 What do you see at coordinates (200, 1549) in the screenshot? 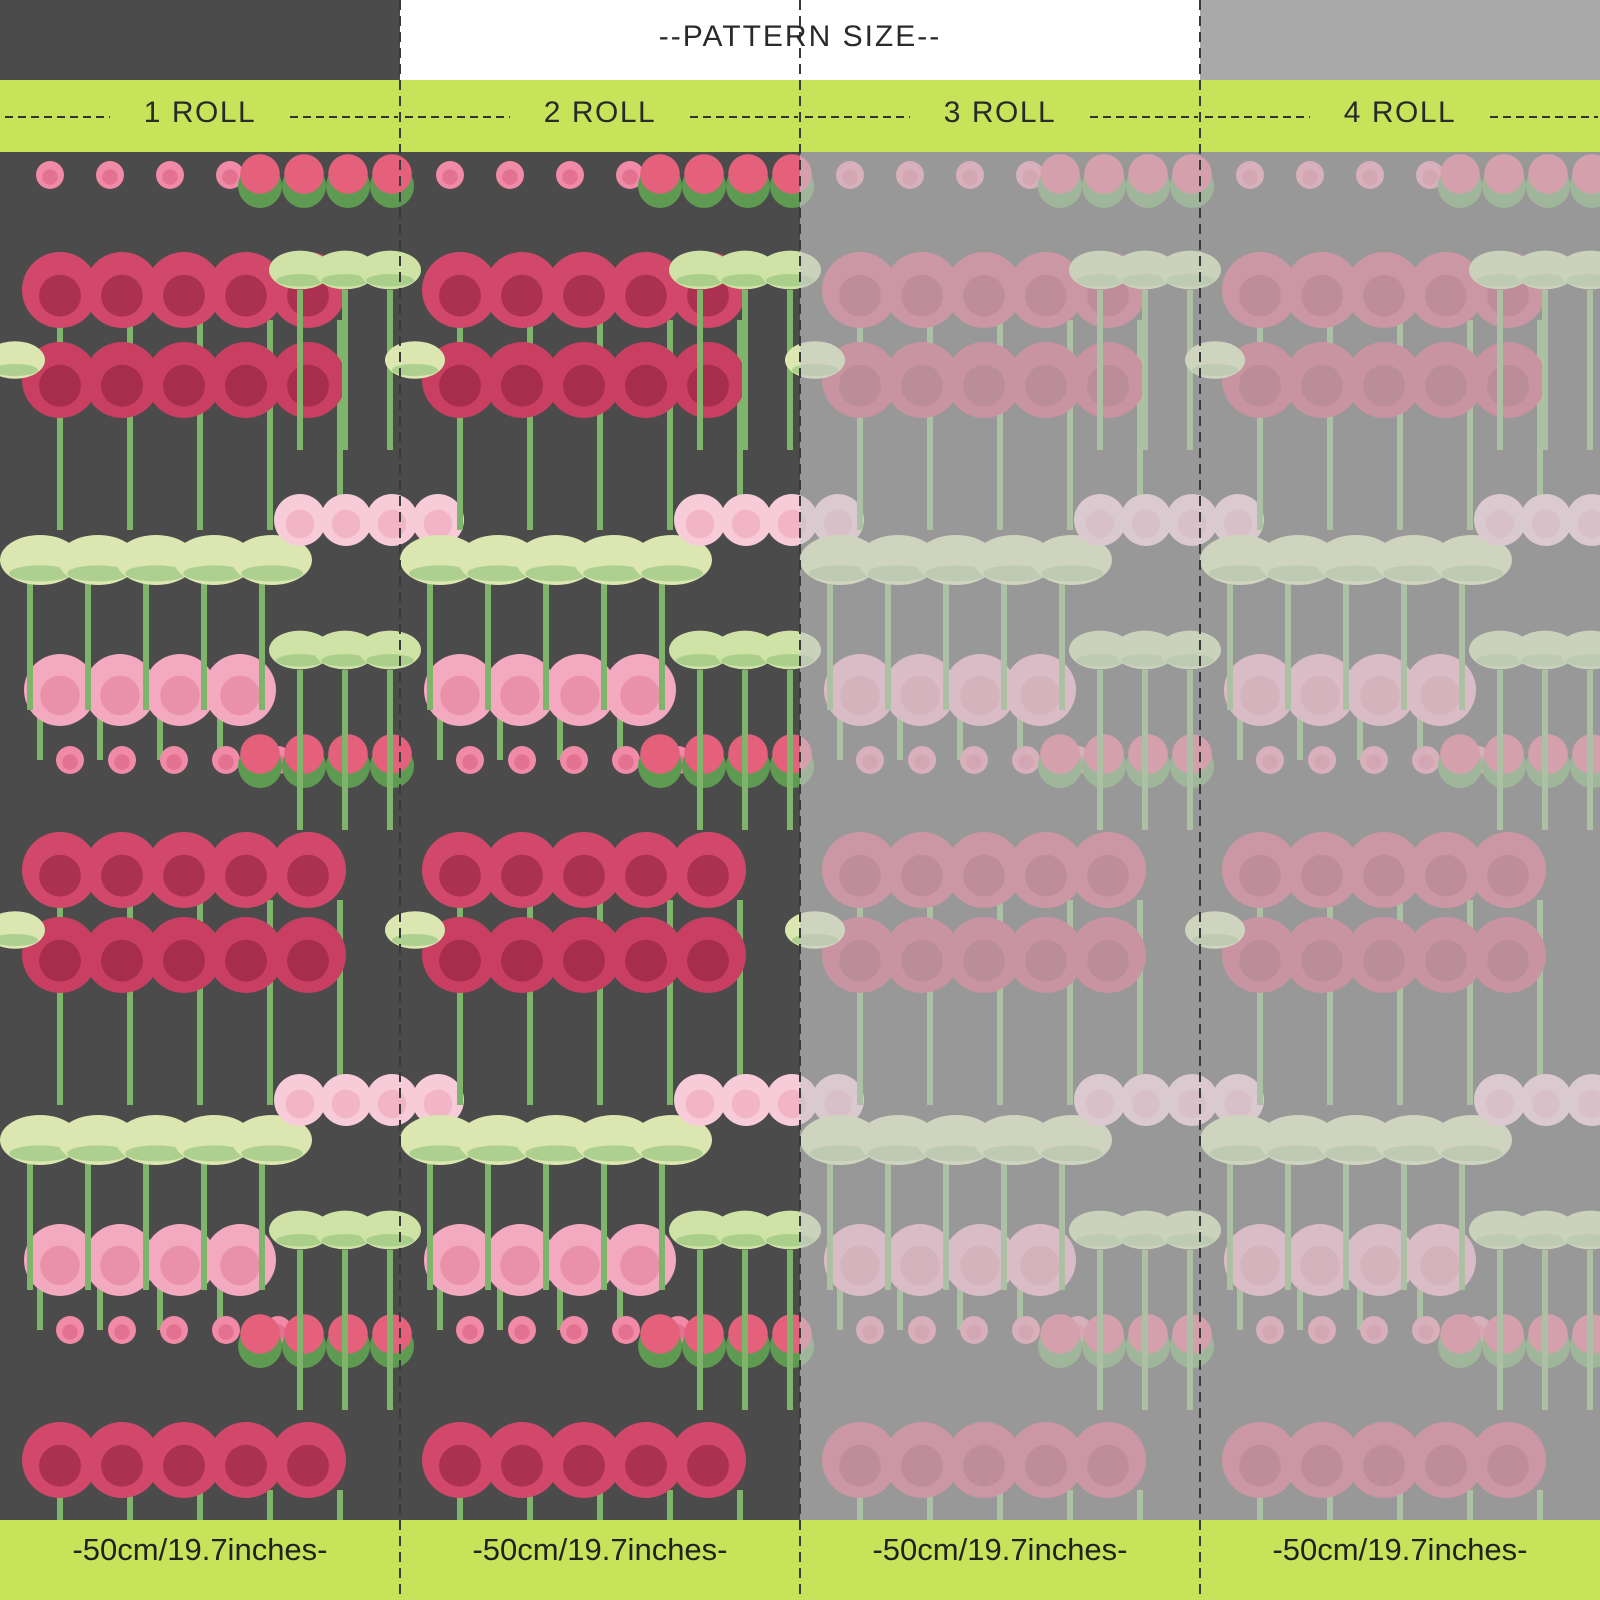
I see `roll-1-size: -50cm/19.7inches-` at bounding box center [200, 1549].